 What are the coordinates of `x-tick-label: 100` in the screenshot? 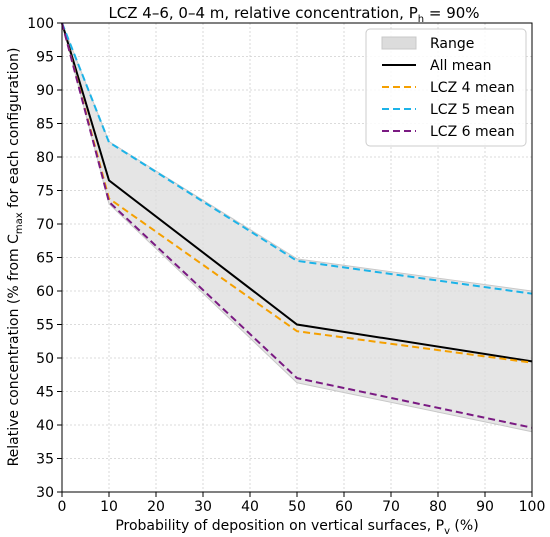 It's located at (532, 507).